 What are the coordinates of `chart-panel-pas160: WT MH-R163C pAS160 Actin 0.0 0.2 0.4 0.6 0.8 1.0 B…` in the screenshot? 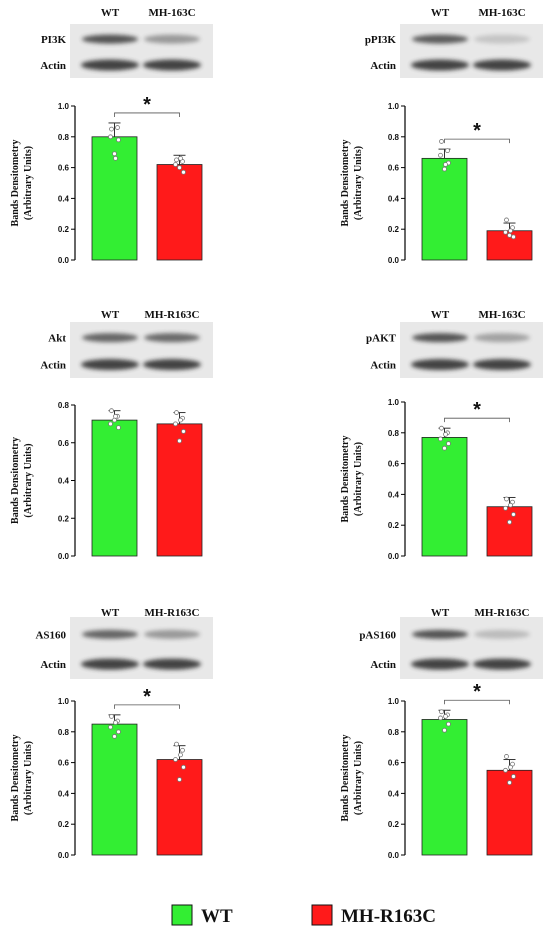 It's located at (441, 733).